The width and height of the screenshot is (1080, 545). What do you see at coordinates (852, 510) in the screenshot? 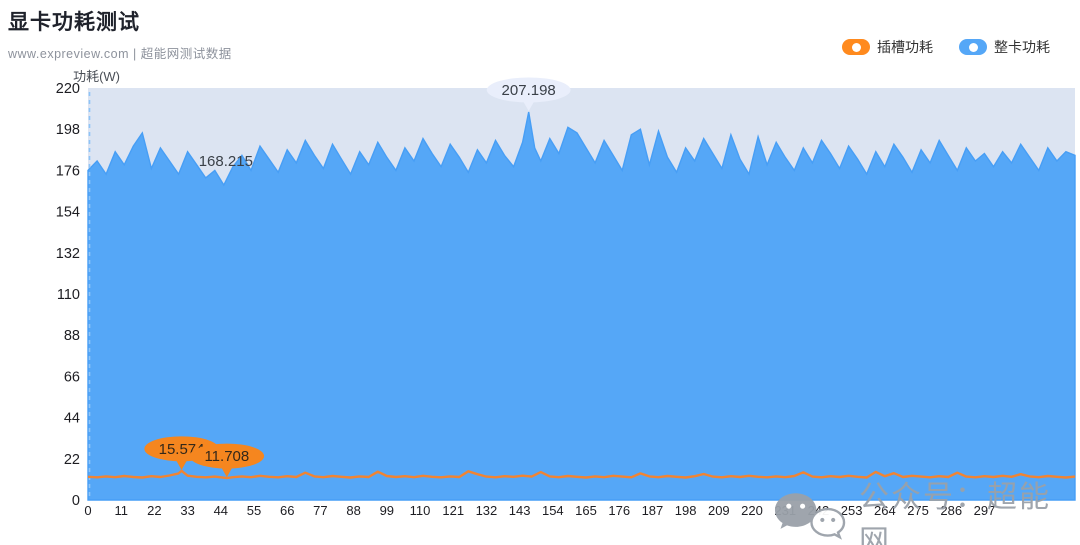
I see `x-axis-tick-label: 253` at bounding box center [852, 510].